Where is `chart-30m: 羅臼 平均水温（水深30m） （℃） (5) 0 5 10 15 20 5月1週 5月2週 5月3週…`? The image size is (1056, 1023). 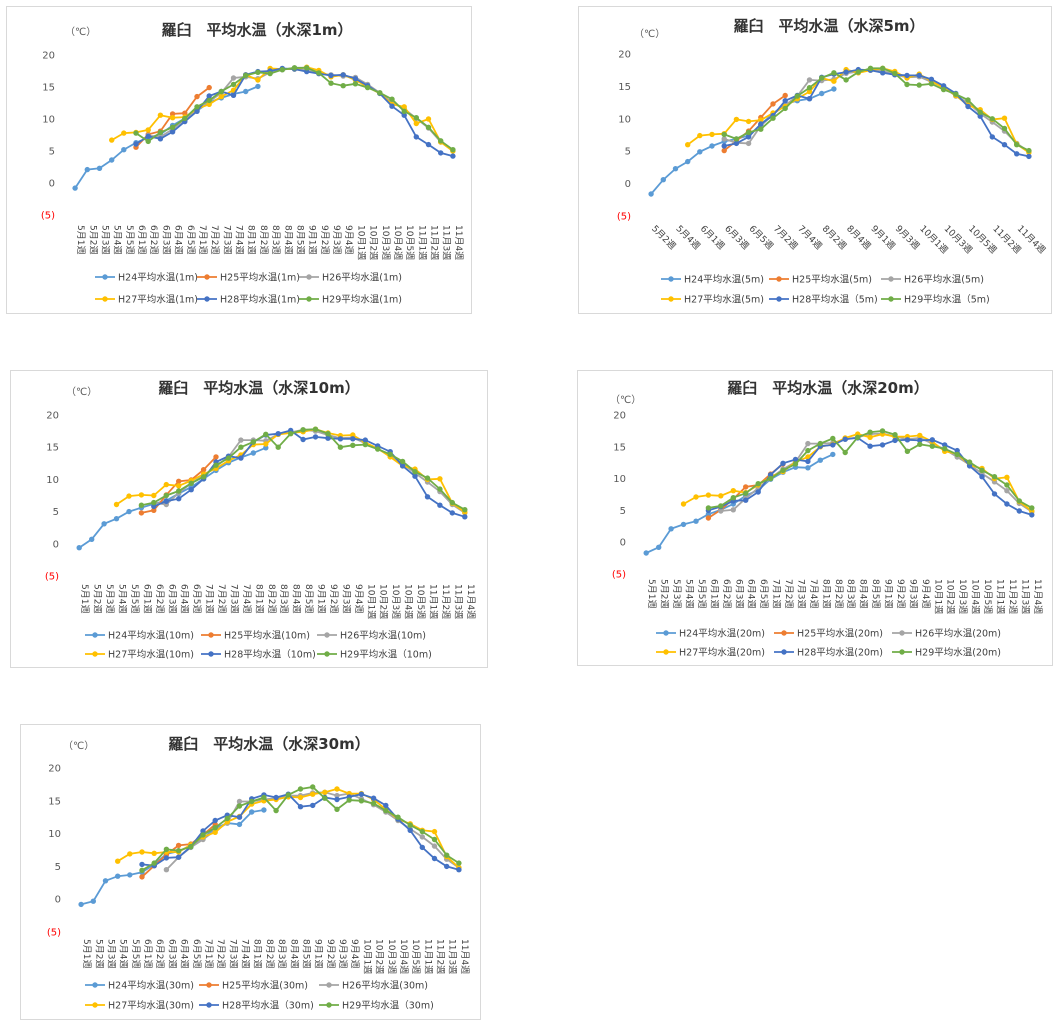
chart-30m: 羅臼 平均水温（水深30m） （℃） (5) 0 5 10 15 20 5月1週 5月2週 5月3週… is located at coordinates (258, 873).